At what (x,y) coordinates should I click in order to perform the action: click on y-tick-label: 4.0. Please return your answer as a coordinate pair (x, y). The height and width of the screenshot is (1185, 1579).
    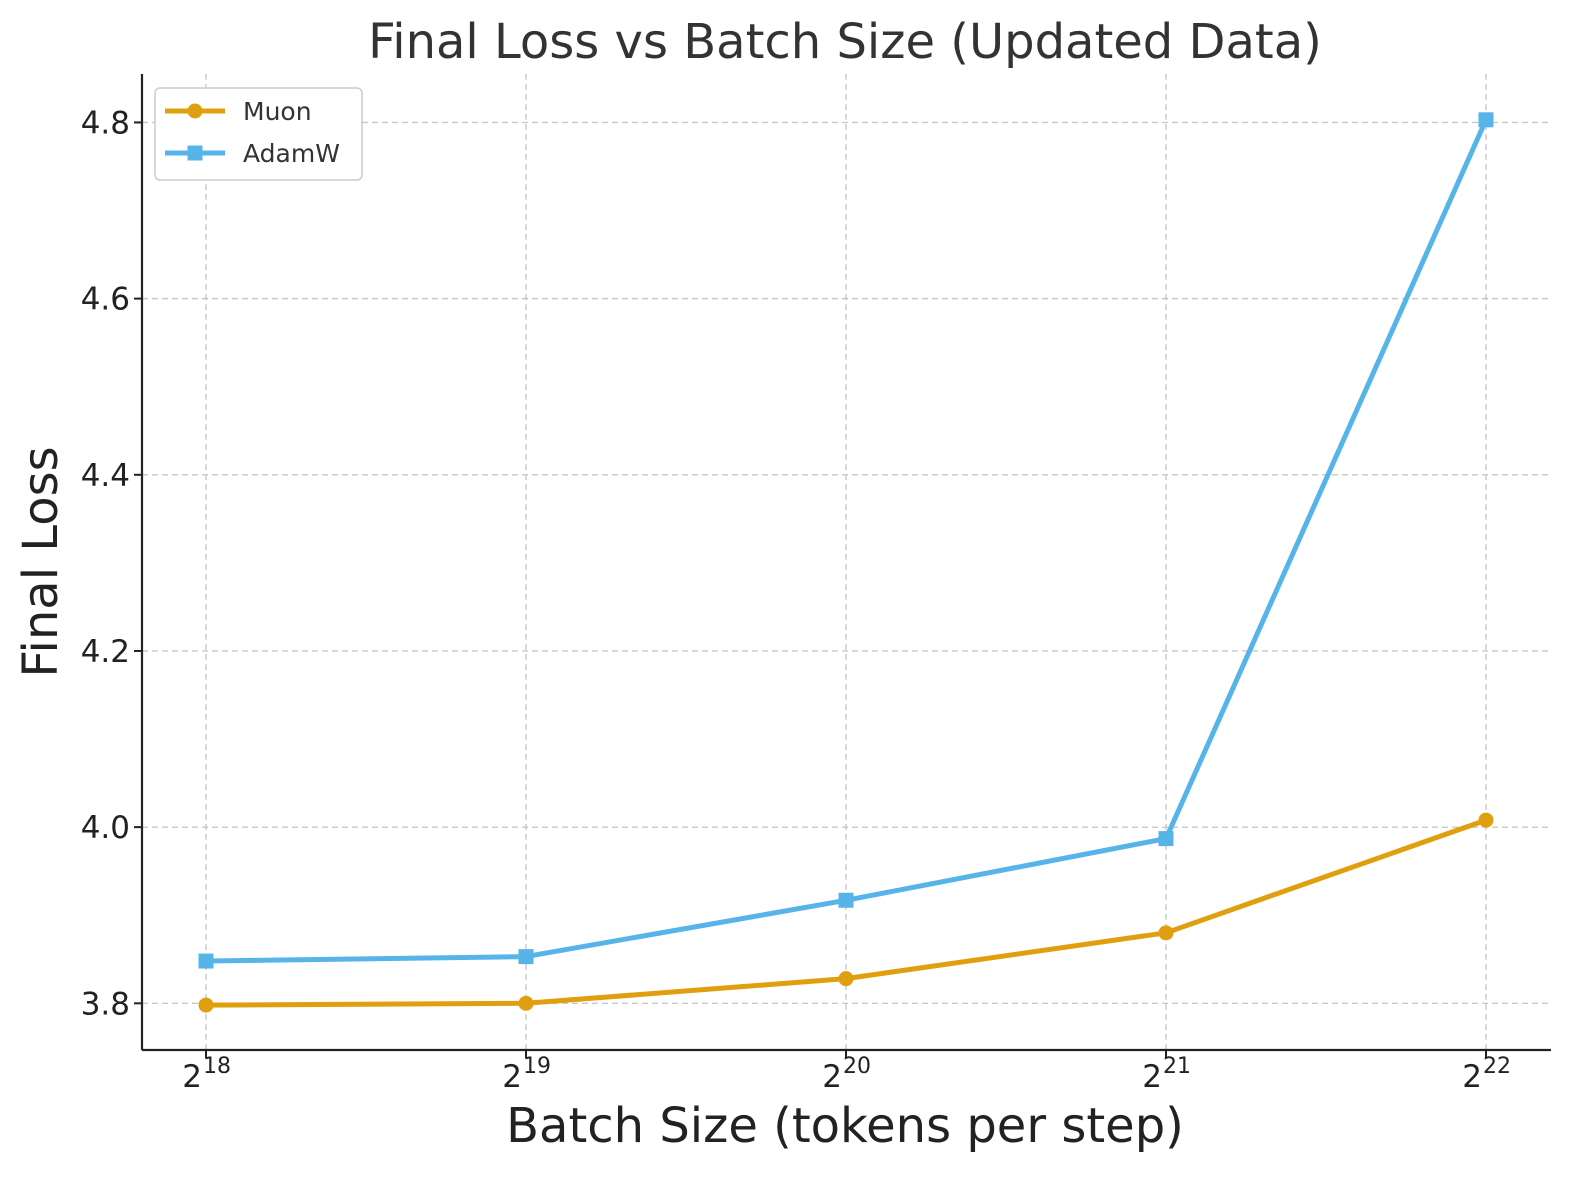
    Looking at the image, I should click on (105, 828).